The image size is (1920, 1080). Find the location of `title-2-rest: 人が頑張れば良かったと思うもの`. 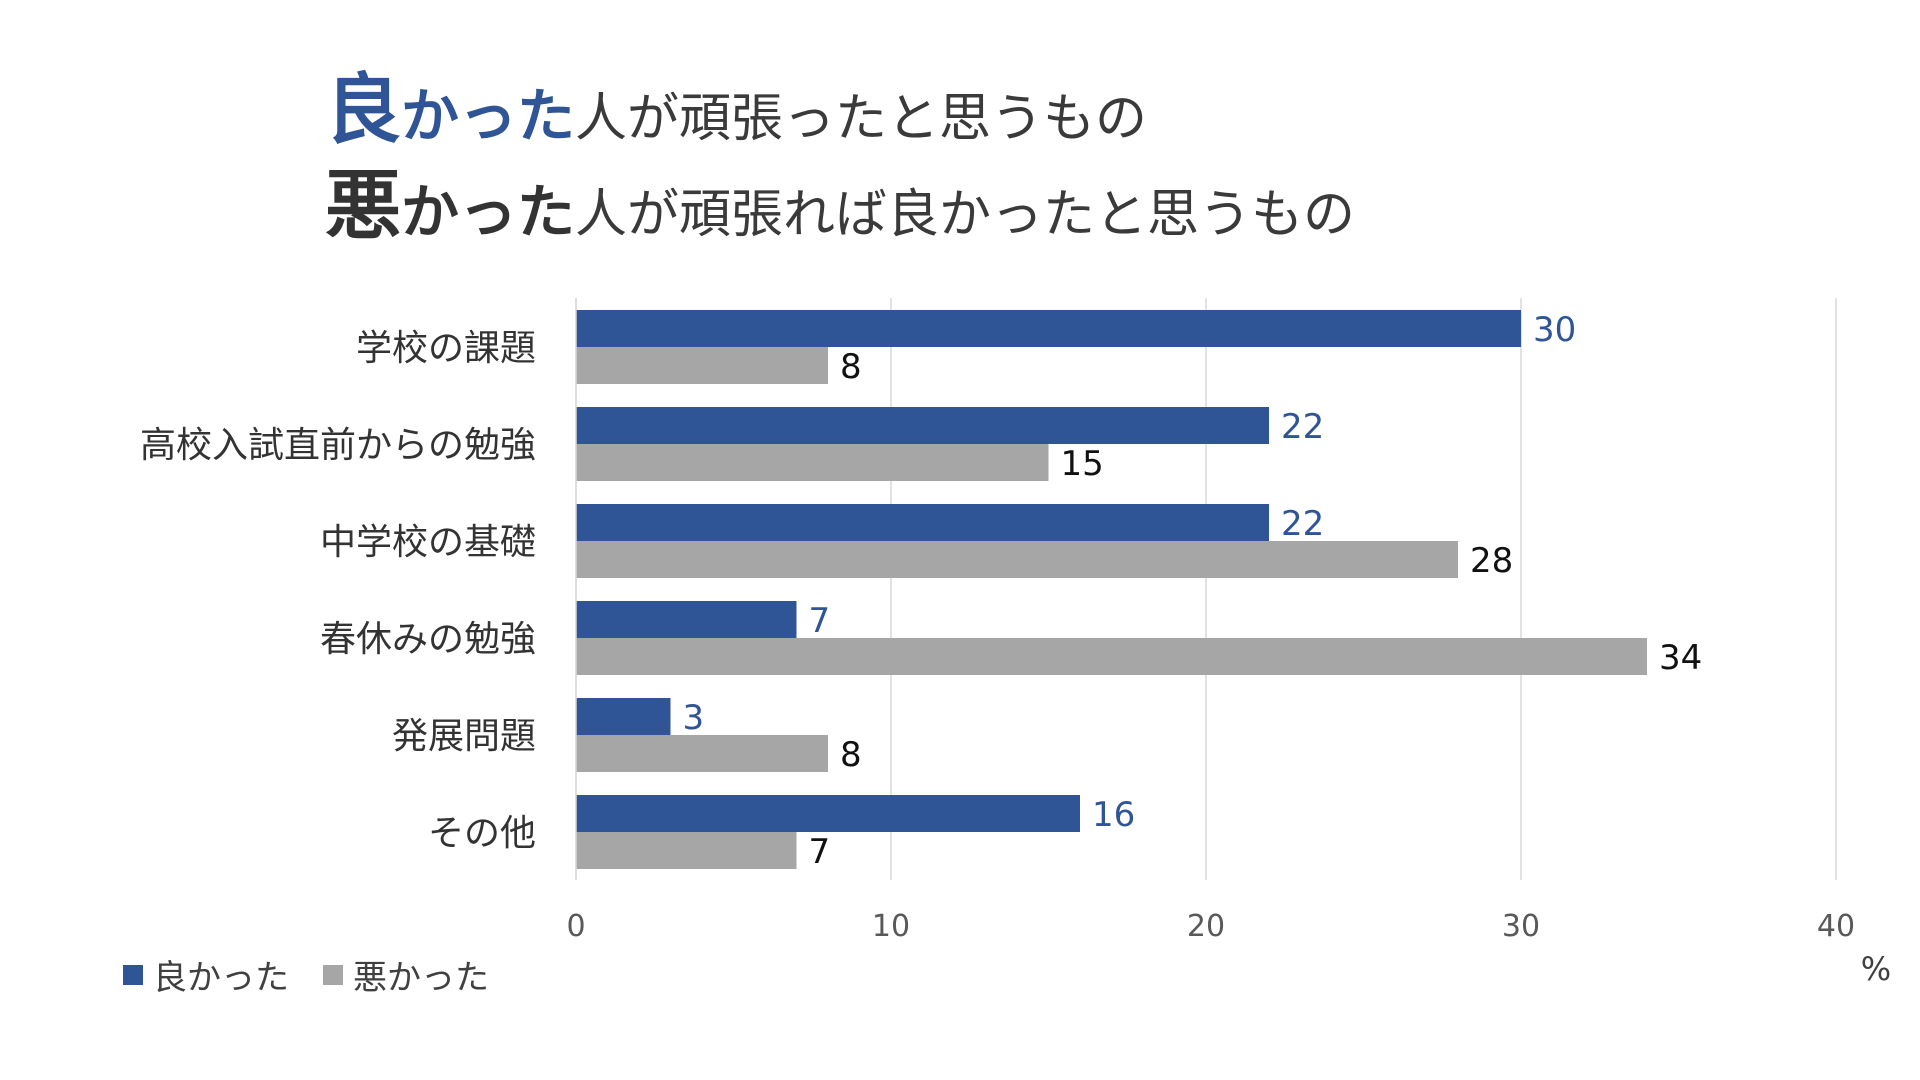

title-2-rest: 人が頑張れば良かったと思うもの is located at coordinates (965, 215).